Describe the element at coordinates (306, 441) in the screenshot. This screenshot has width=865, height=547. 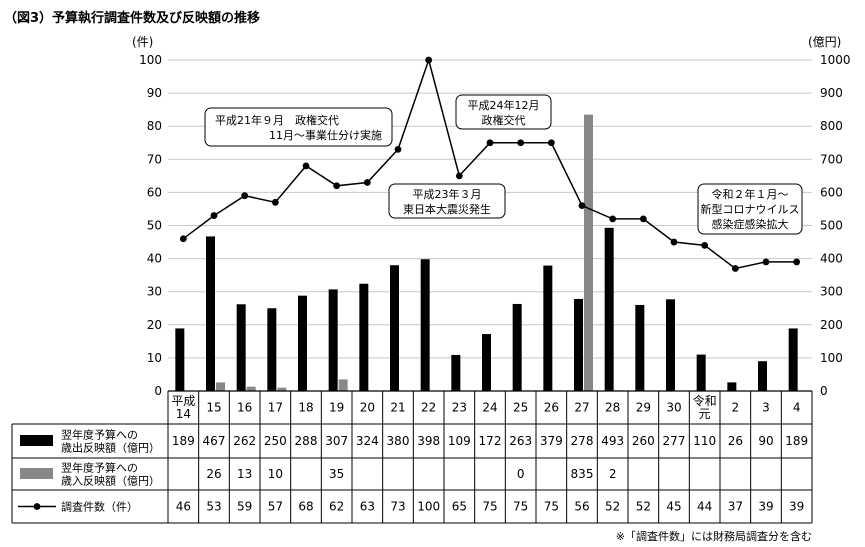
I see `table-value: 288` at that location.